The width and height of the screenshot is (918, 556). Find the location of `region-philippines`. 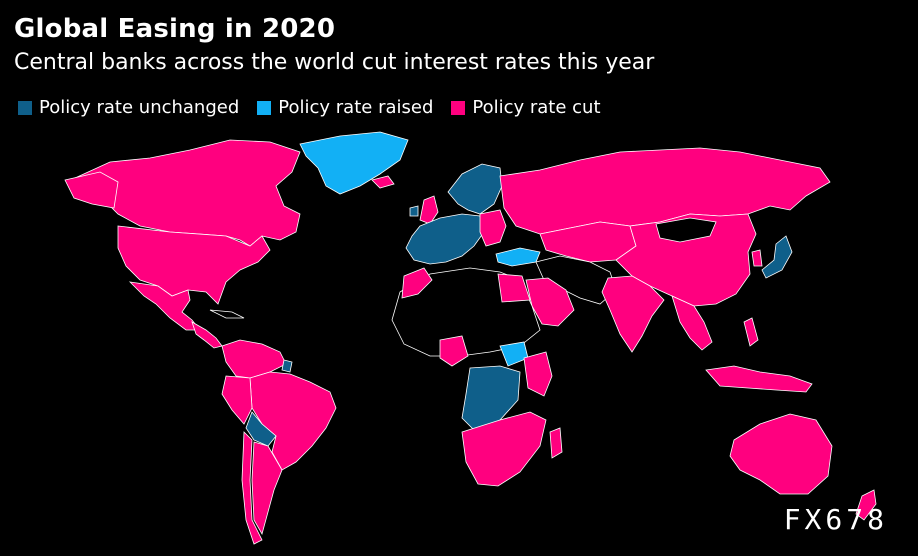

region-philippines is located at coordinates (751, 332).